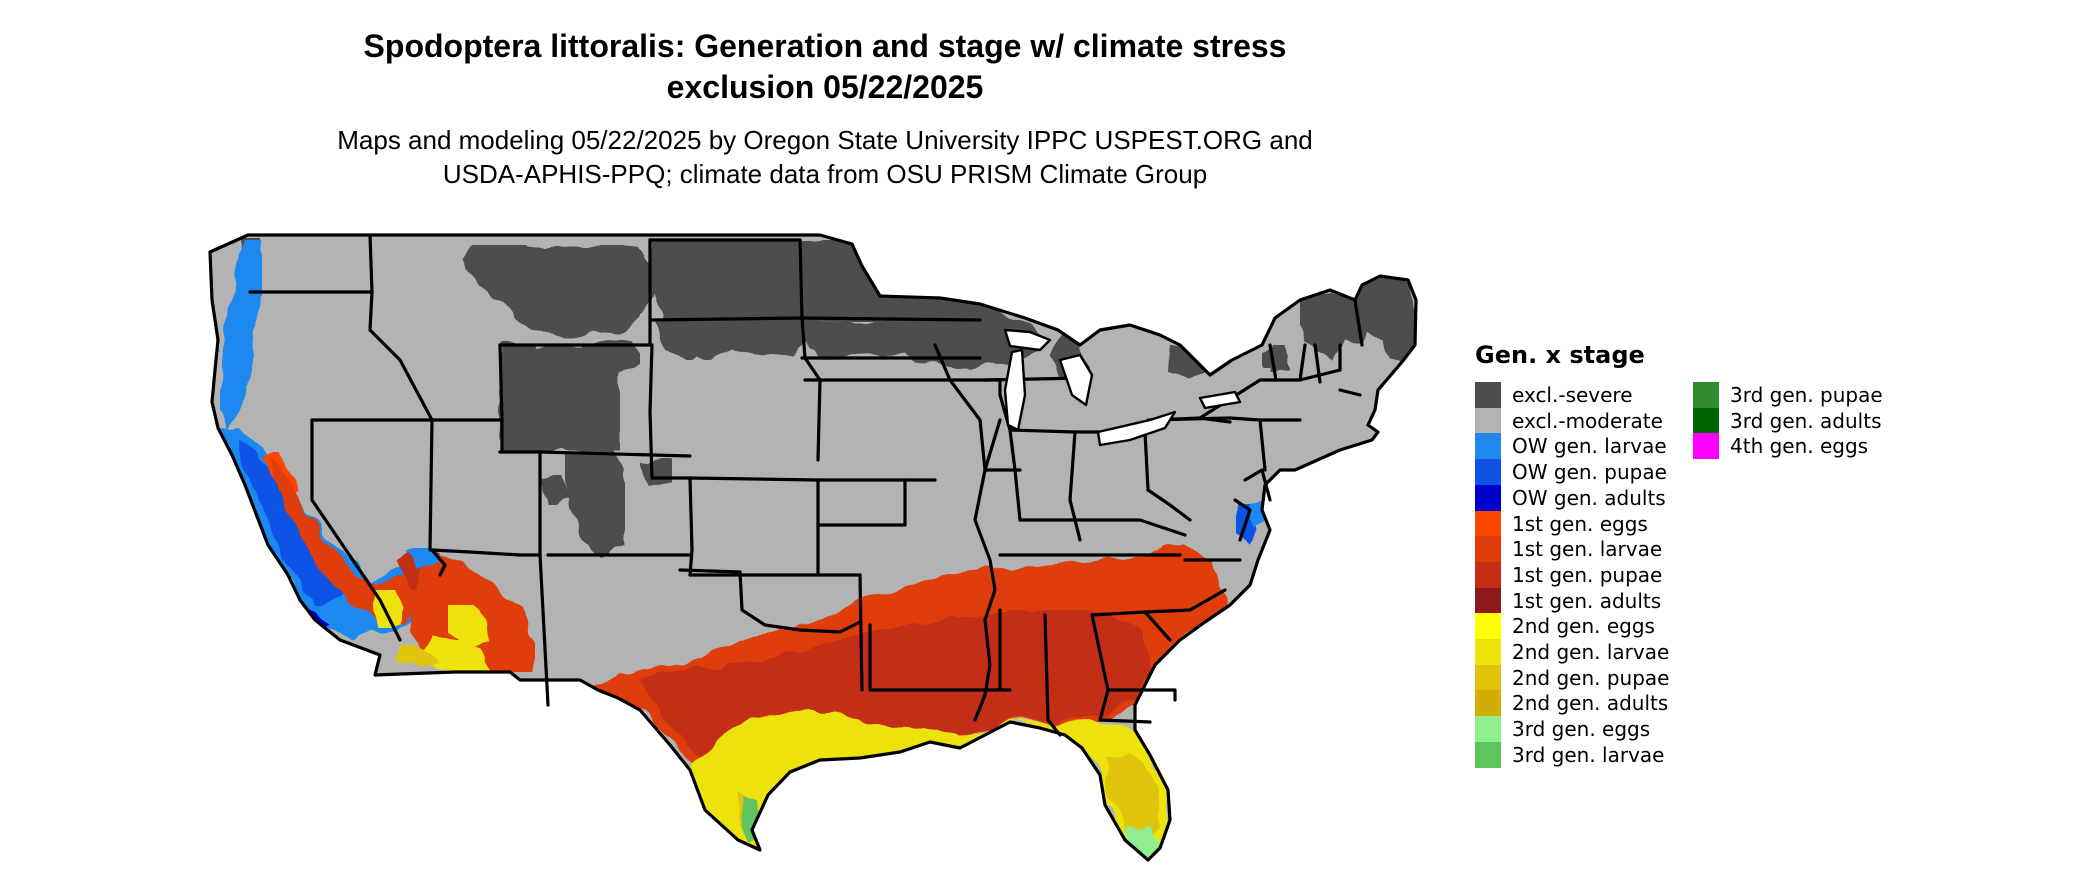 The height and width of the screenshot is (892, 2100). Describe the element at coordinates (1787, 420) in the screenshot. I see `legend-item: 3rd gen. adults` at that location.